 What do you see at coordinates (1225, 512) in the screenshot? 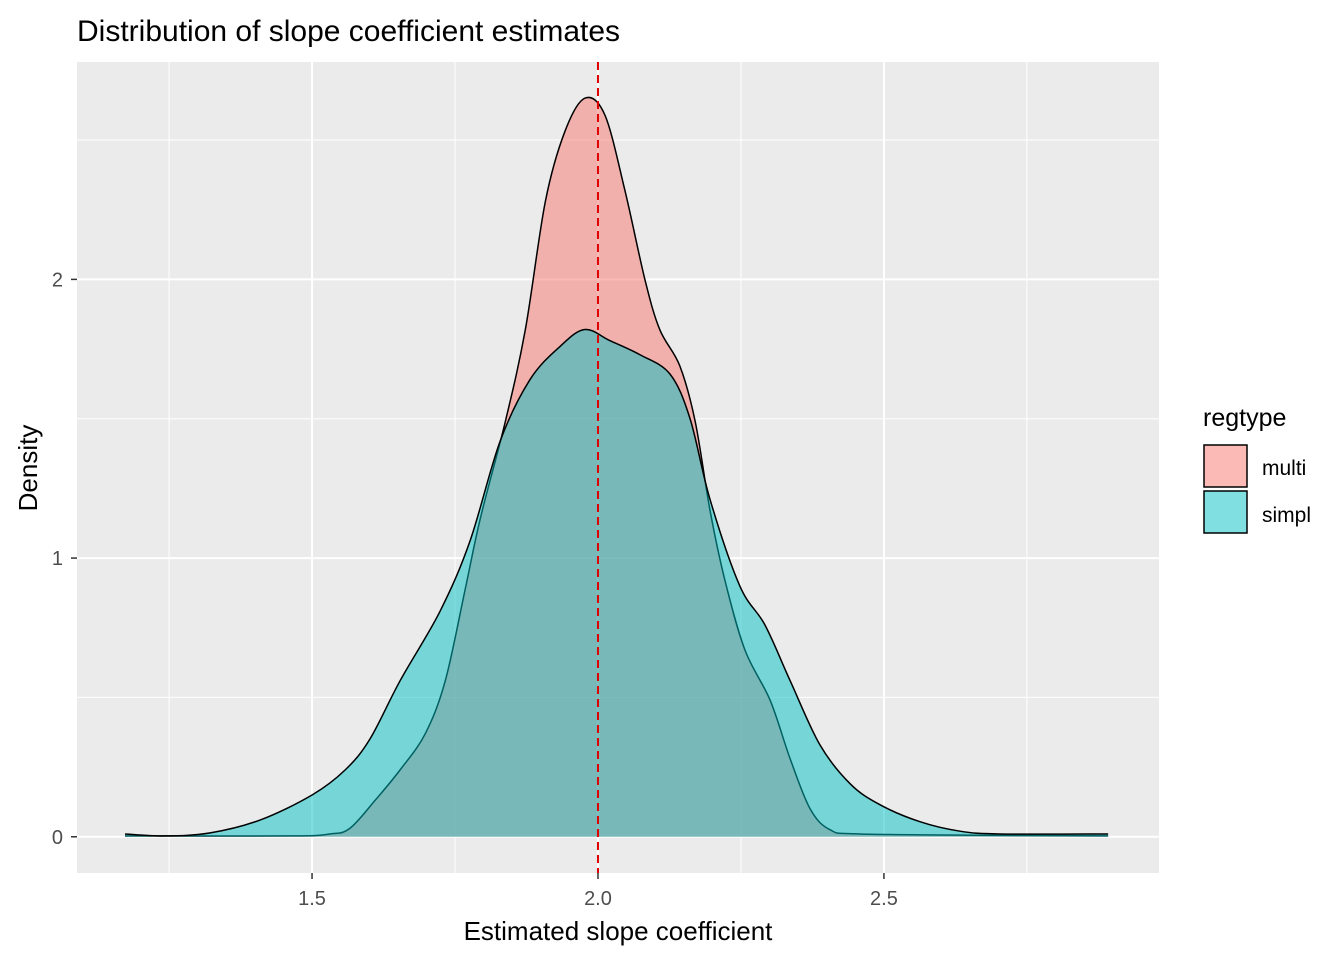
I see `legend-key-simpl` at bounding box center [1225, 512].